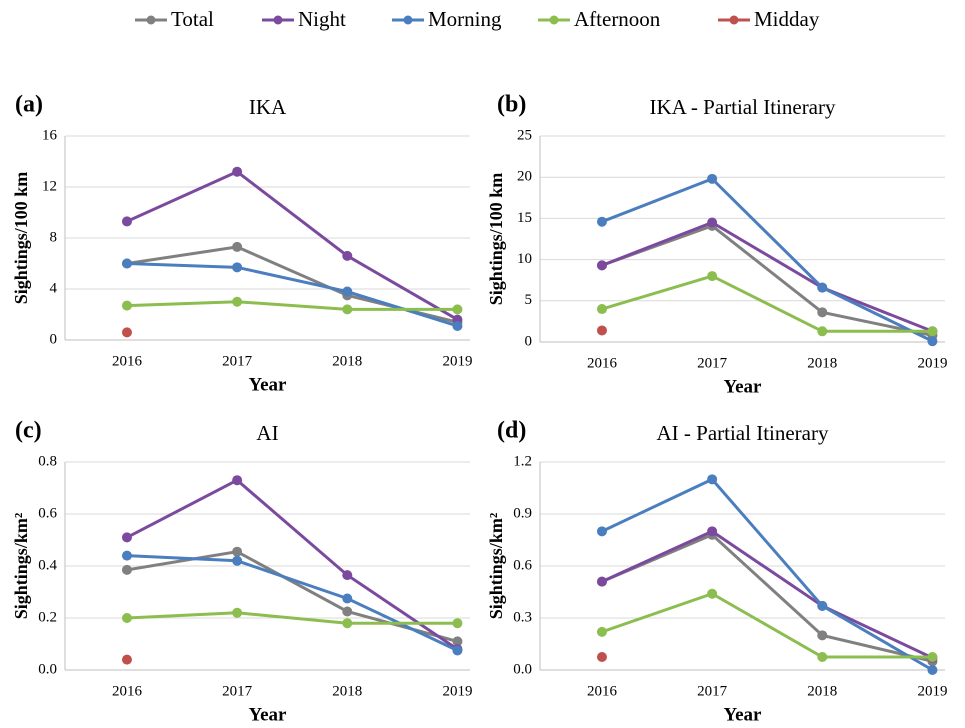 The image size is (965, 728). What do you see at coordinates (50, 135) in the screenshot?
I see `y-tick-label: 16` at bounding box center [50, 135].